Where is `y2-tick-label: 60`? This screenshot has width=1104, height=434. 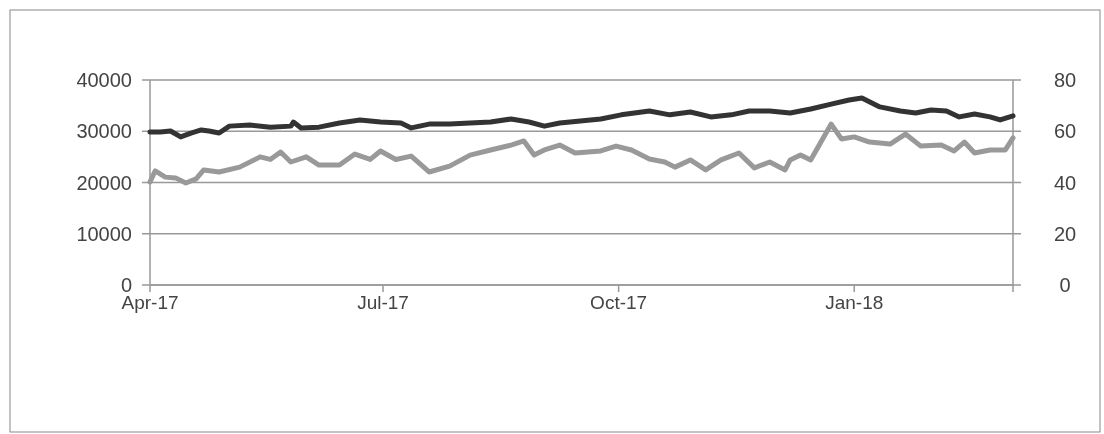 y2-tick-label: 60 is located at coordinates (1065, 131).